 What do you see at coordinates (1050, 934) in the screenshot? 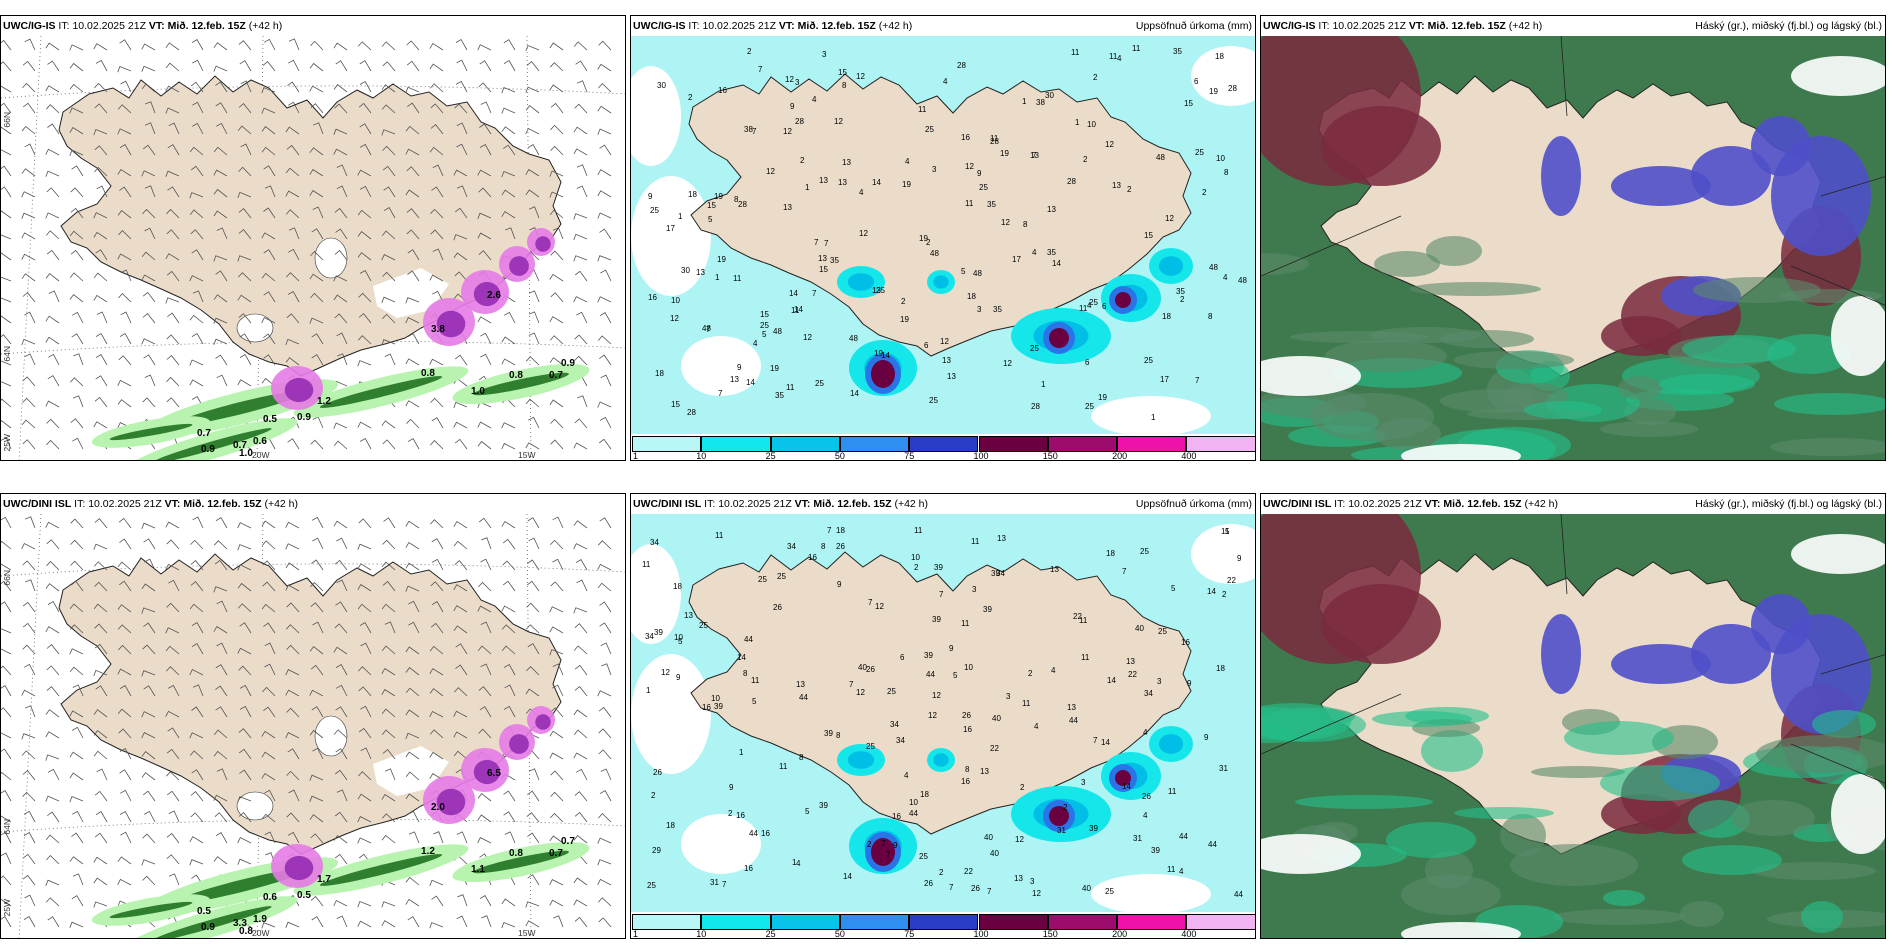
I see `colorbar-label: 150` at bounding box center [1050, 934].